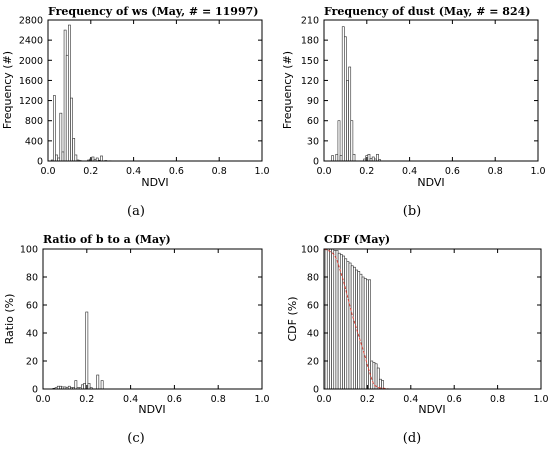  Describe the element at coordinates (174, 399) in the screenshot. I see `panel-c-x-tick-label: 0.6` at that location.